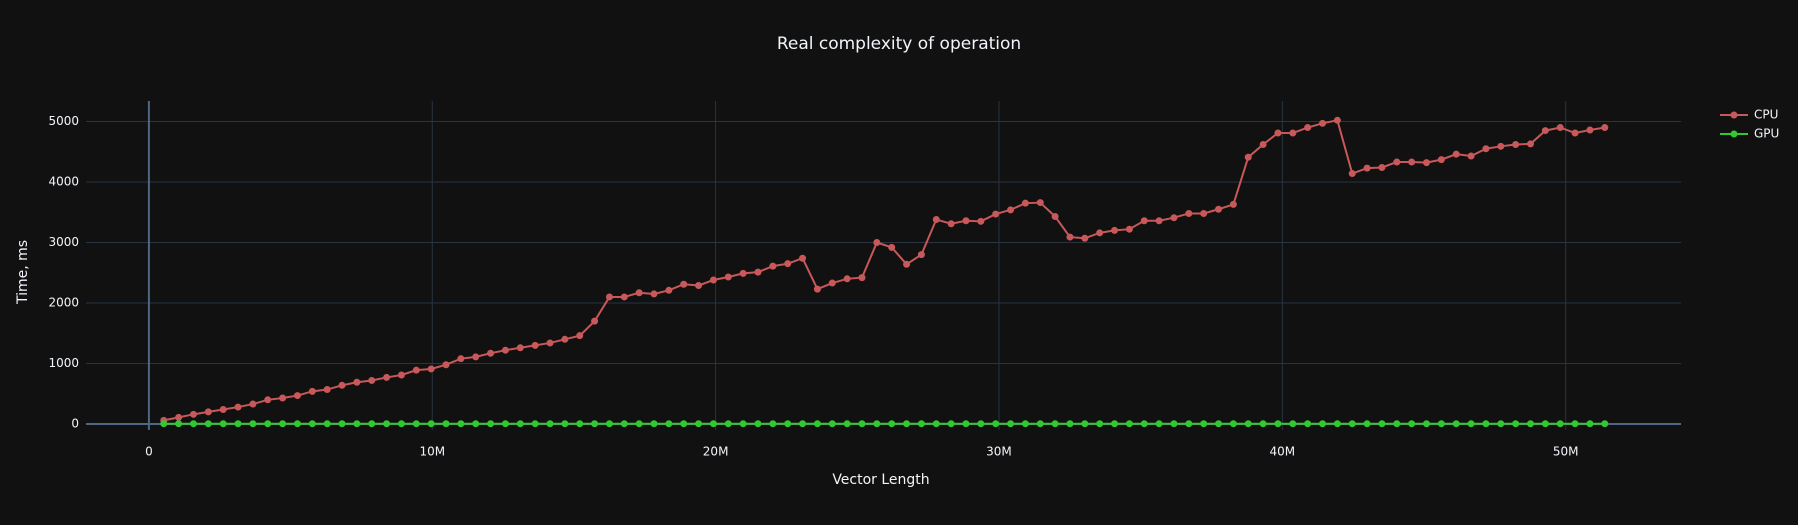 This screenshot has height=525, width=1798. What do you see at coordinates (899, 44) in the screenshot?
I see `chart-title: Real complexity of operation` at bounding box center [899, 44].